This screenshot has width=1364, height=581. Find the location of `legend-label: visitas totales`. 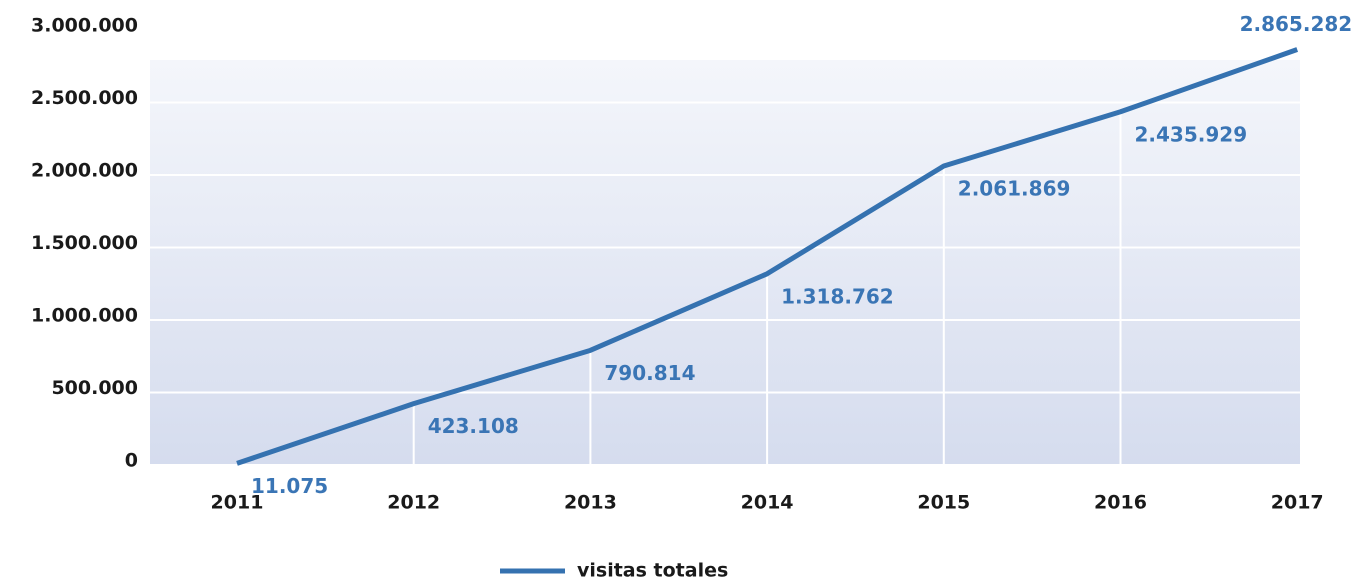

legend-label: visitas totales is located at coordinates (652, 570).